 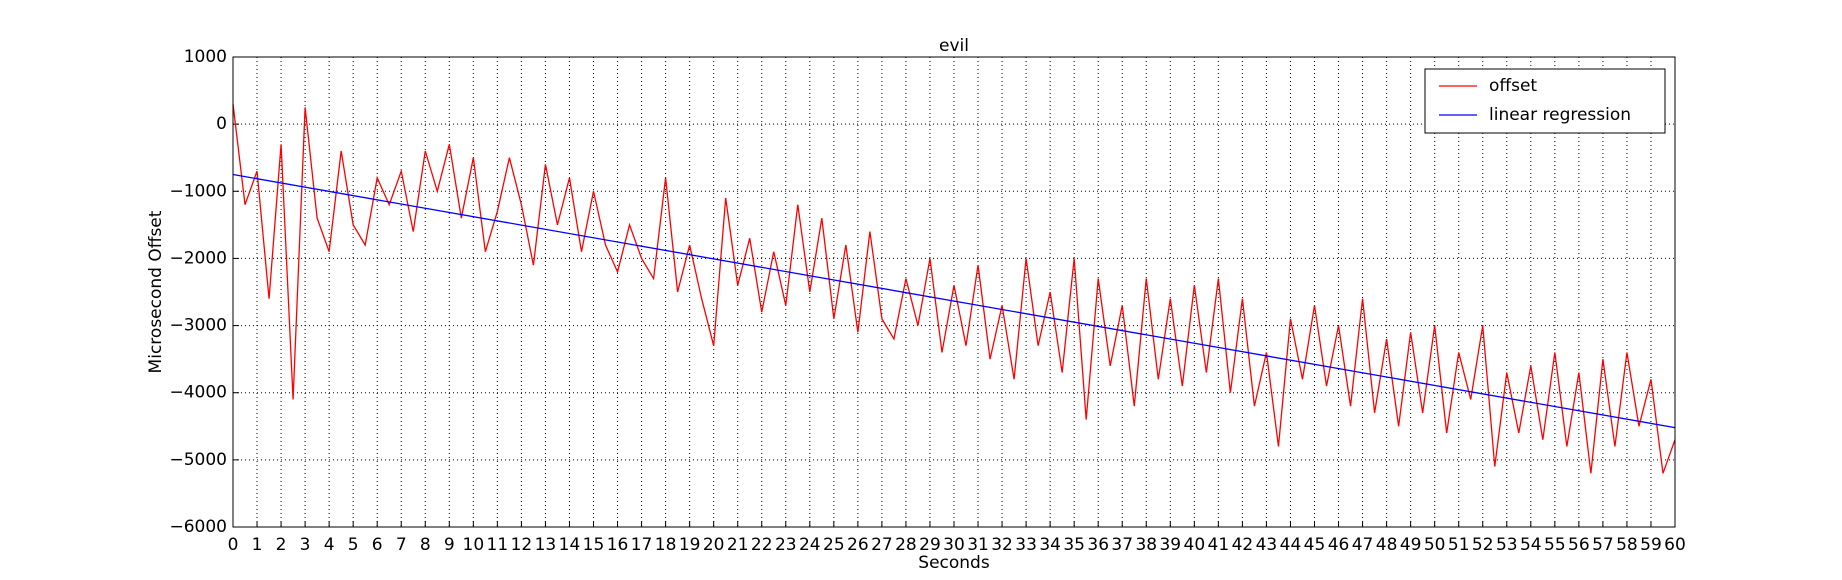 What do you see at coordinates (642, 545) in the screenshot?
I see `x-tick-label: 17` at bounding box center [642, 545].